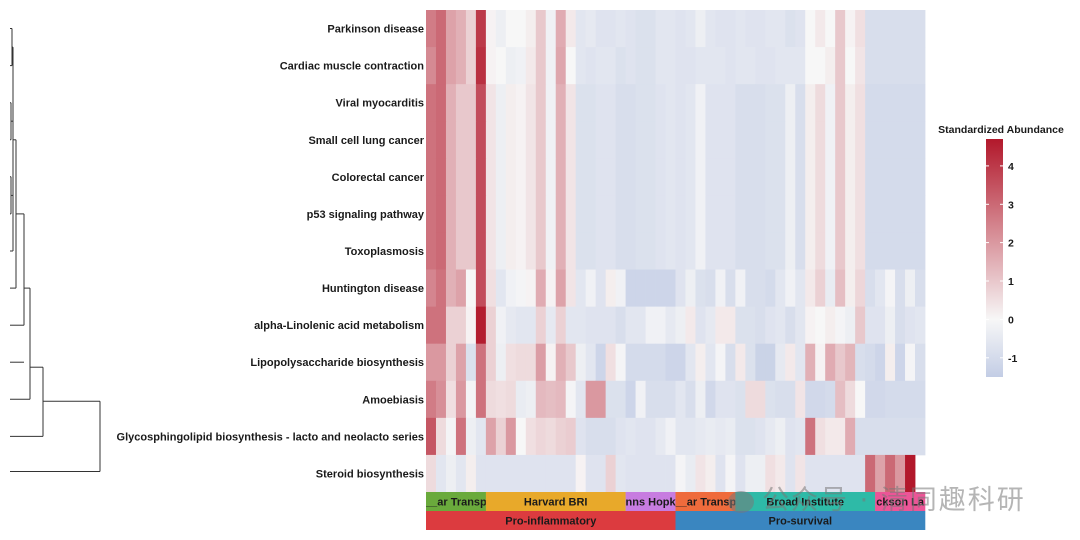  What do you see at coordinates (994, 258) in the screenshot?
I see `legend-colorbar` at bounding box center [994, 258].